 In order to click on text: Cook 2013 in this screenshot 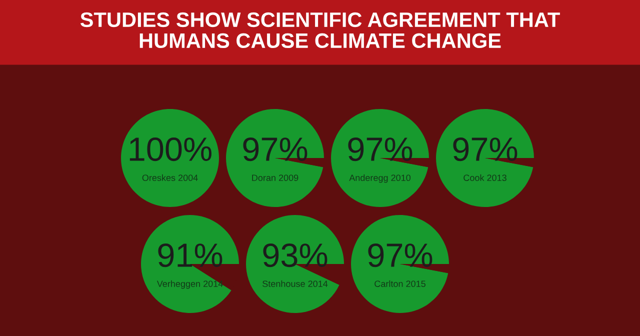, I will do `click(485, 178)`.